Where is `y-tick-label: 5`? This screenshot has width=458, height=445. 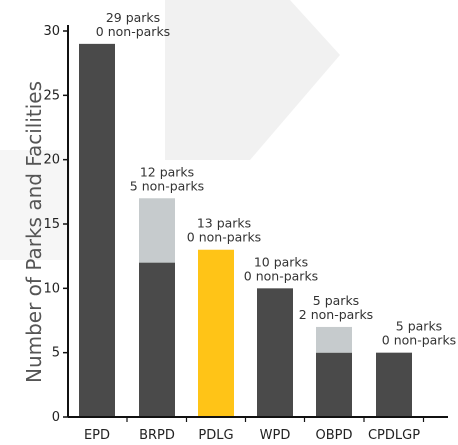 y-tick-label: 5 is located at coordinates (56, 353).